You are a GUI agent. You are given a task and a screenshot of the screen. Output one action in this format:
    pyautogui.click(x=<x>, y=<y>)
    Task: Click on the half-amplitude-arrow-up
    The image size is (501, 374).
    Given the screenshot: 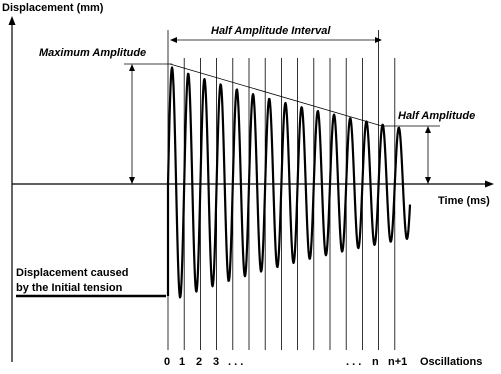 What is the action you would take?
    pyautogui.click(x=428, y=129)
    